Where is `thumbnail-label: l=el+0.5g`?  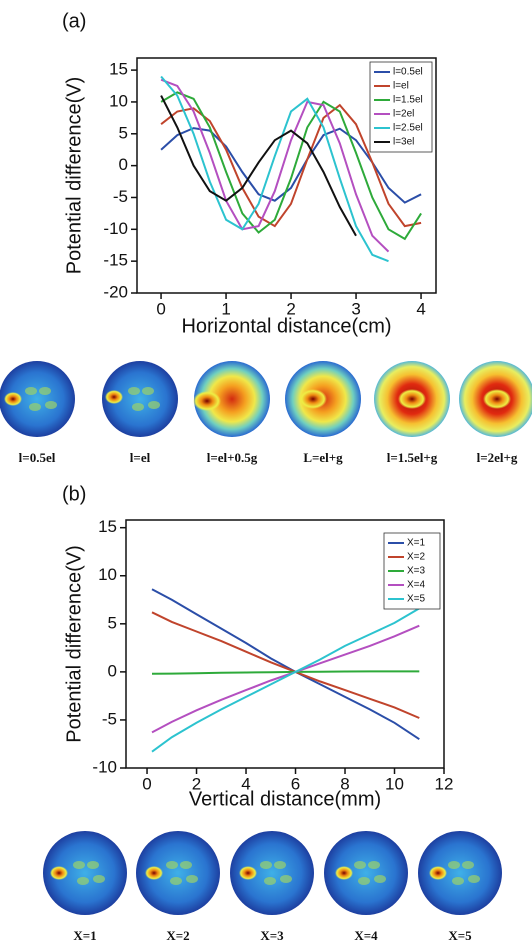 thumbnail-label: l=el+0.5g is located at coordinates (232, 457).